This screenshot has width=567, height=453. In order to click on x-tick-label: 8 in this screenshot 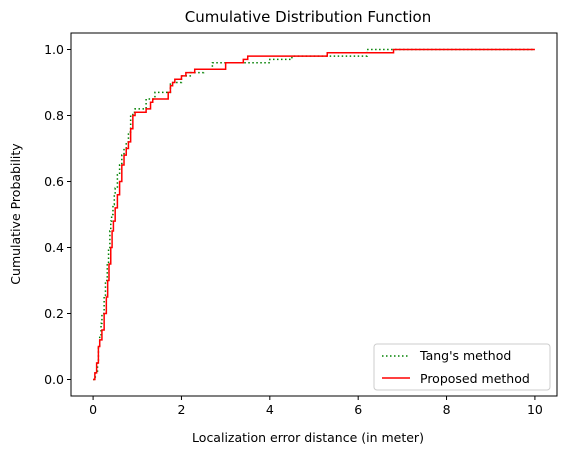, I will do `click(447, 409)`.